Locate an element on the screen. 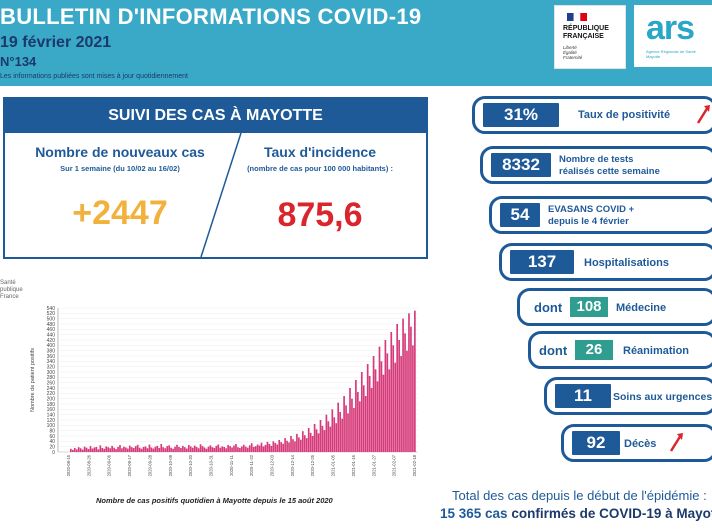 The image size is (712, 529). x-tick-label: 2020-09-28 is located at coordinates (149, 465).